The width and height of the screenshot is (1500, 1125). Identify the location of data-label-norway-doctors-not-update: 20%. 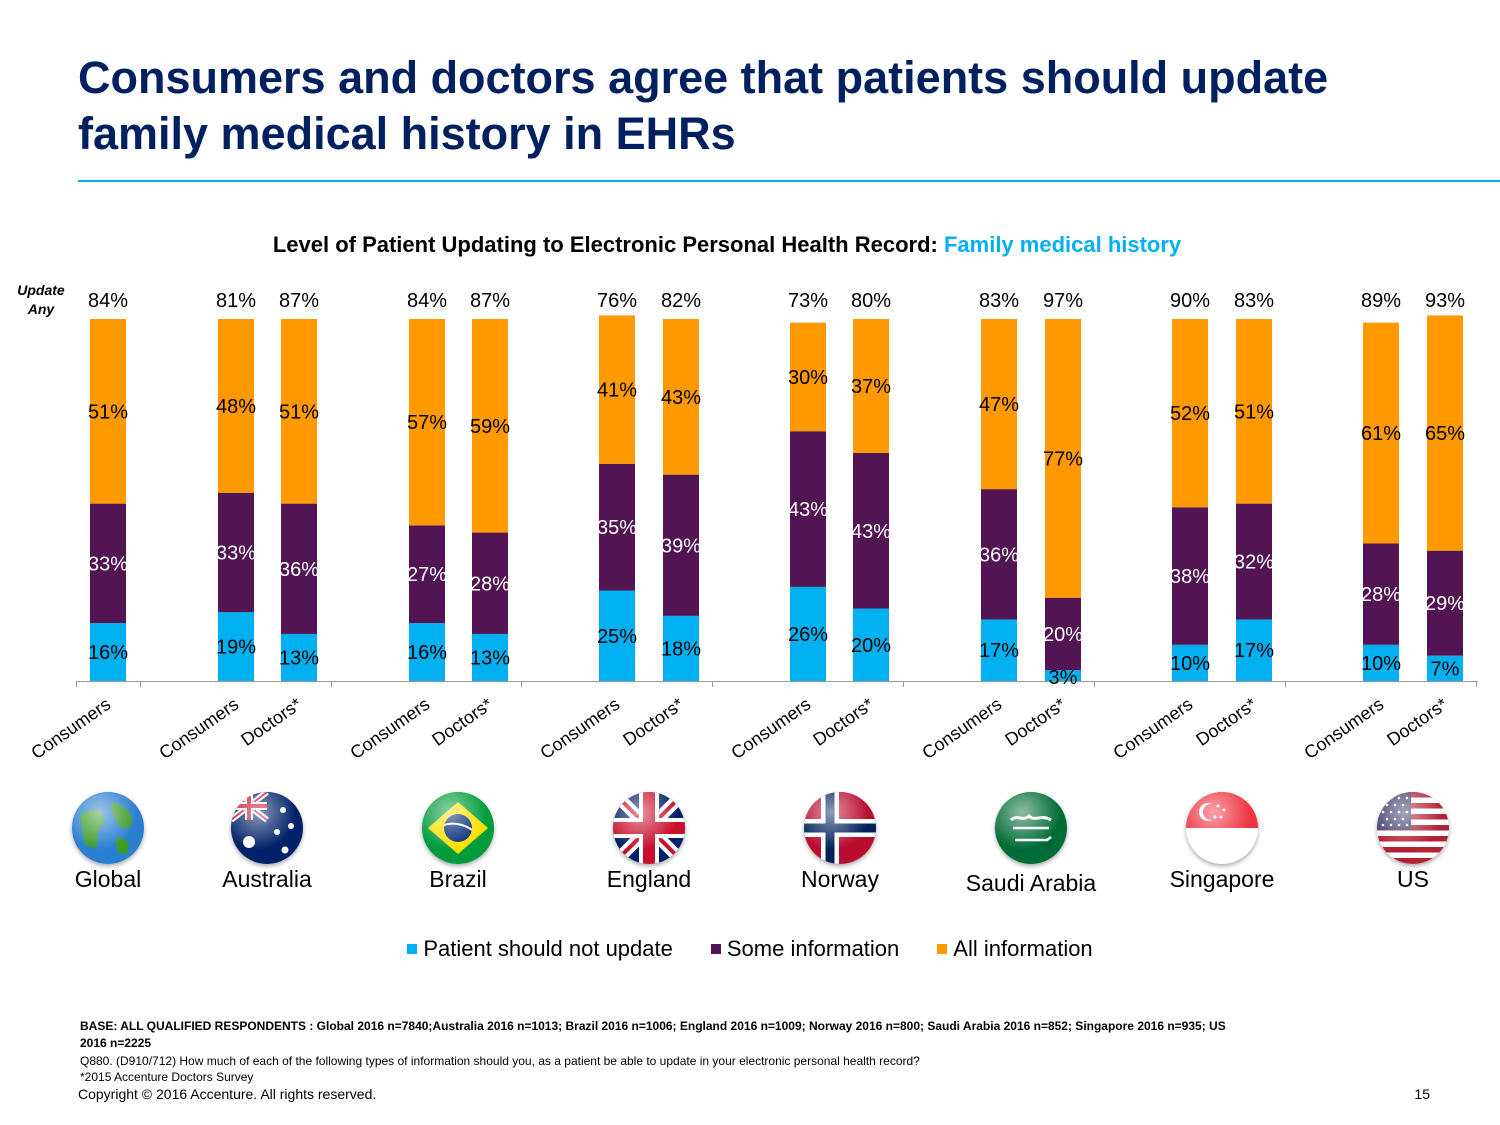
(871, 646).